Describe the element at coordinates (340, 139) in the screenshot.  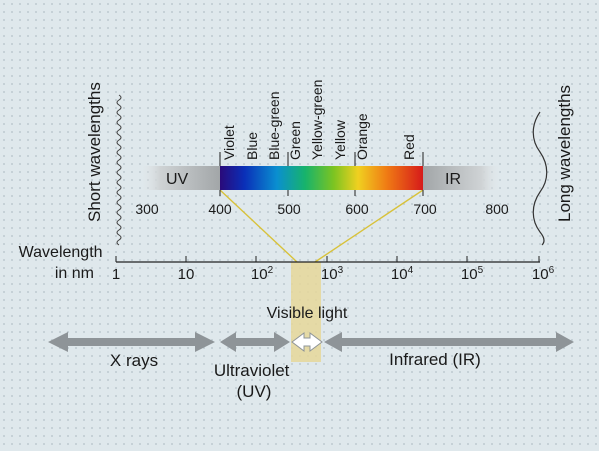
I see `band-label-yellow: Yellow` at that location.